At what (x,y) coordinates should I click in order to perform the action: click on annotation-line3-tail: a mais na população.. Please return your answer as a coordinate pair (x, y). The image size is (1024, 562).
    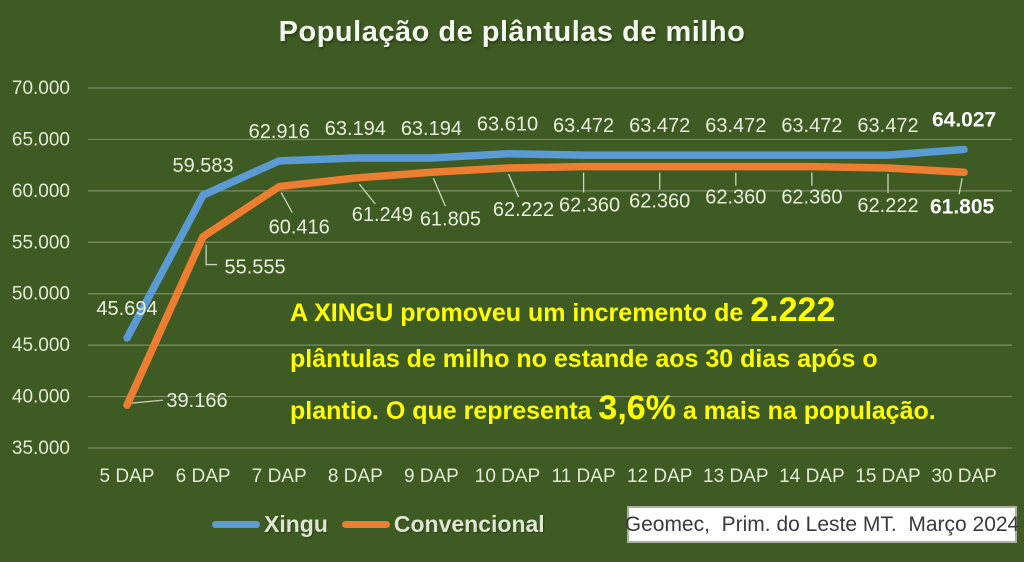
    Looking at the image, I should click on (805, 411).